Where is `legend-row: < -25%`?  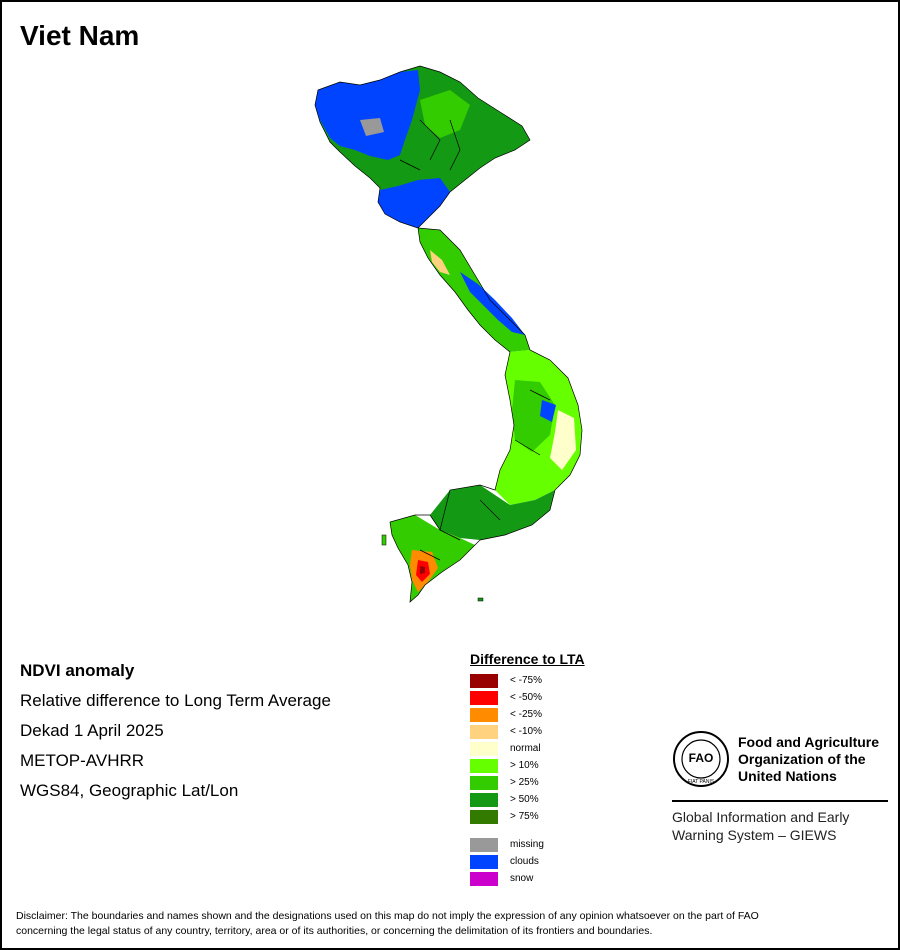 legend-row: < -25% is located at coordinates (527, 714).